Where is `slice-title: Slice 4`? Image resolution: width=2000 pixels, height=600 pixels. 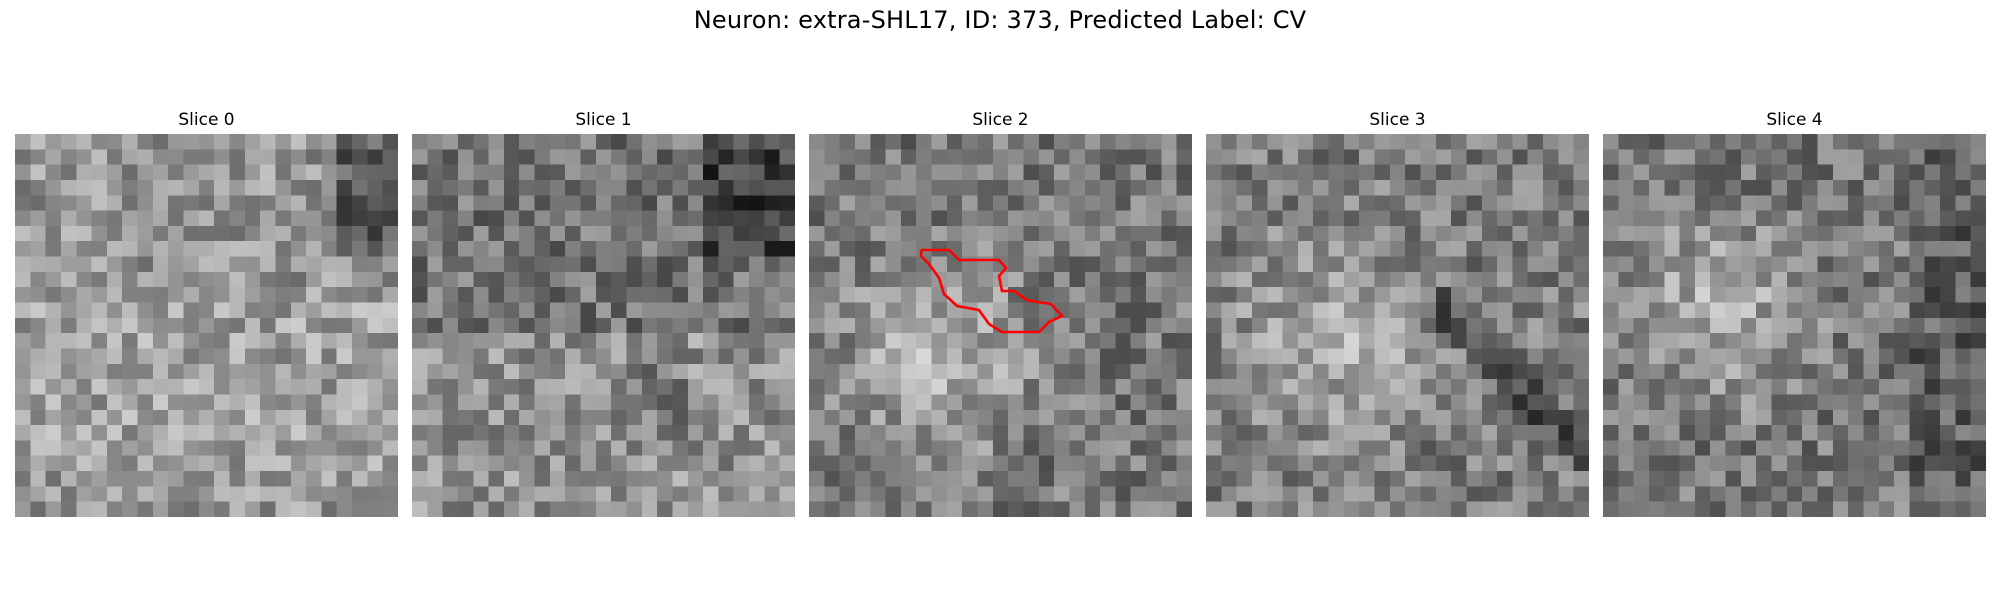
slice-title: Slice 4 is located at coordinates (1794, 120).